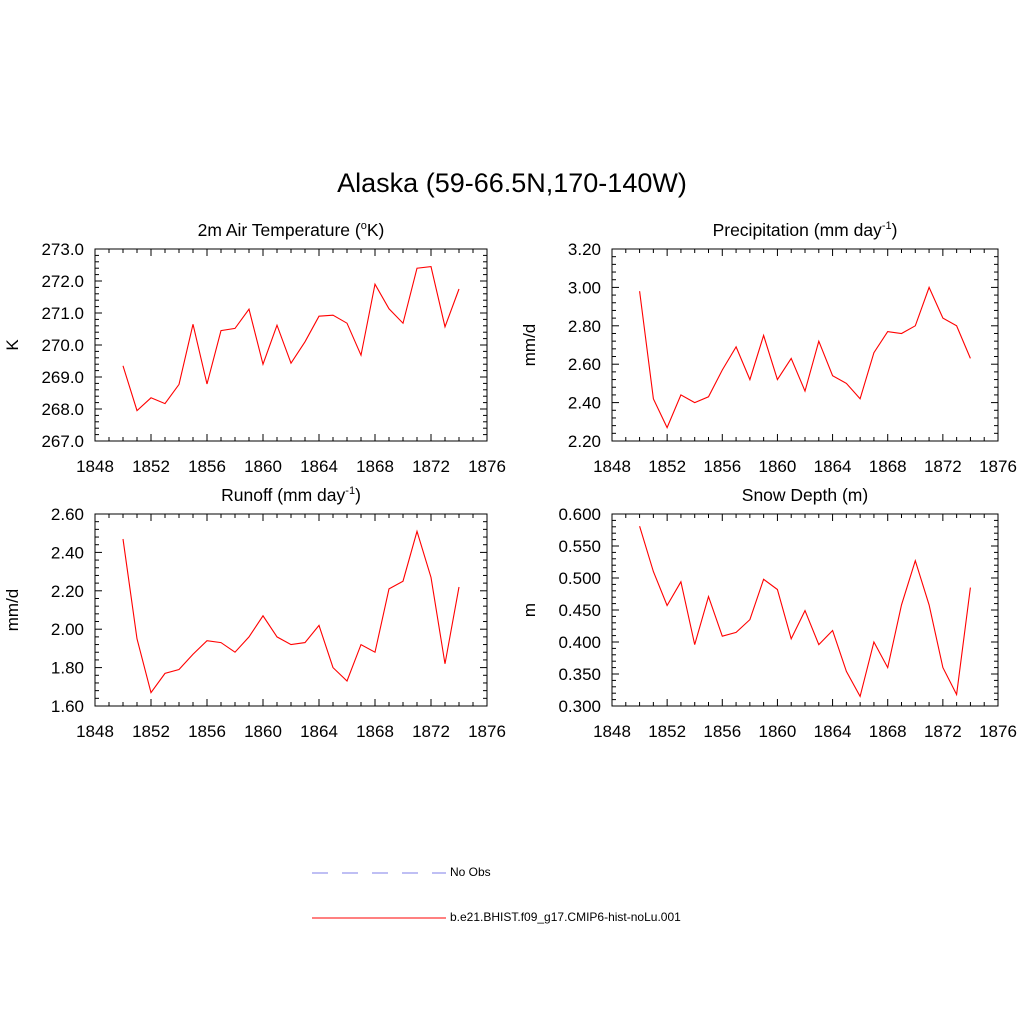 This screenshot has width=1024, height=1024. What do you see at coordinates (584, 249) in the screenshot?
I see `y-tick-label: 3.20` at bounding box center [584, 249].